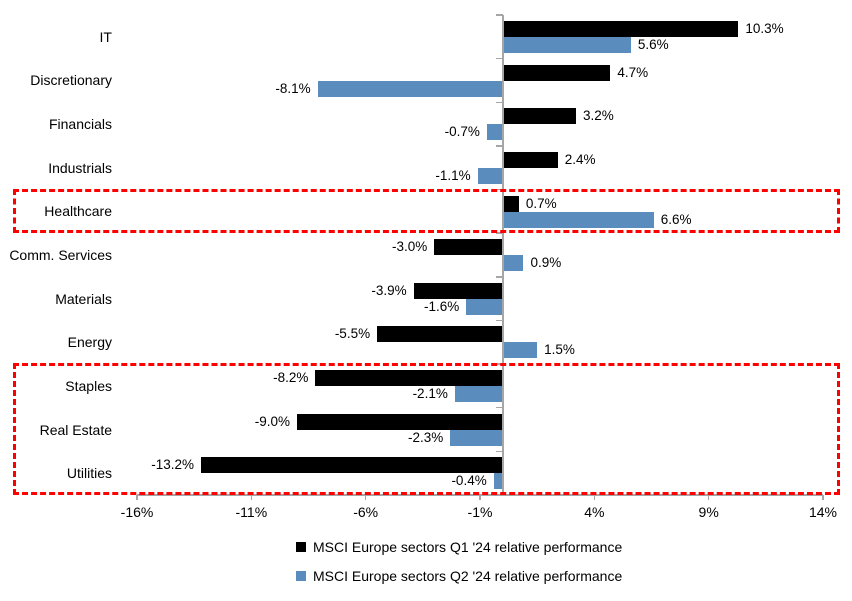  I want to click on value-label: 2.4%, so click(580, 159).